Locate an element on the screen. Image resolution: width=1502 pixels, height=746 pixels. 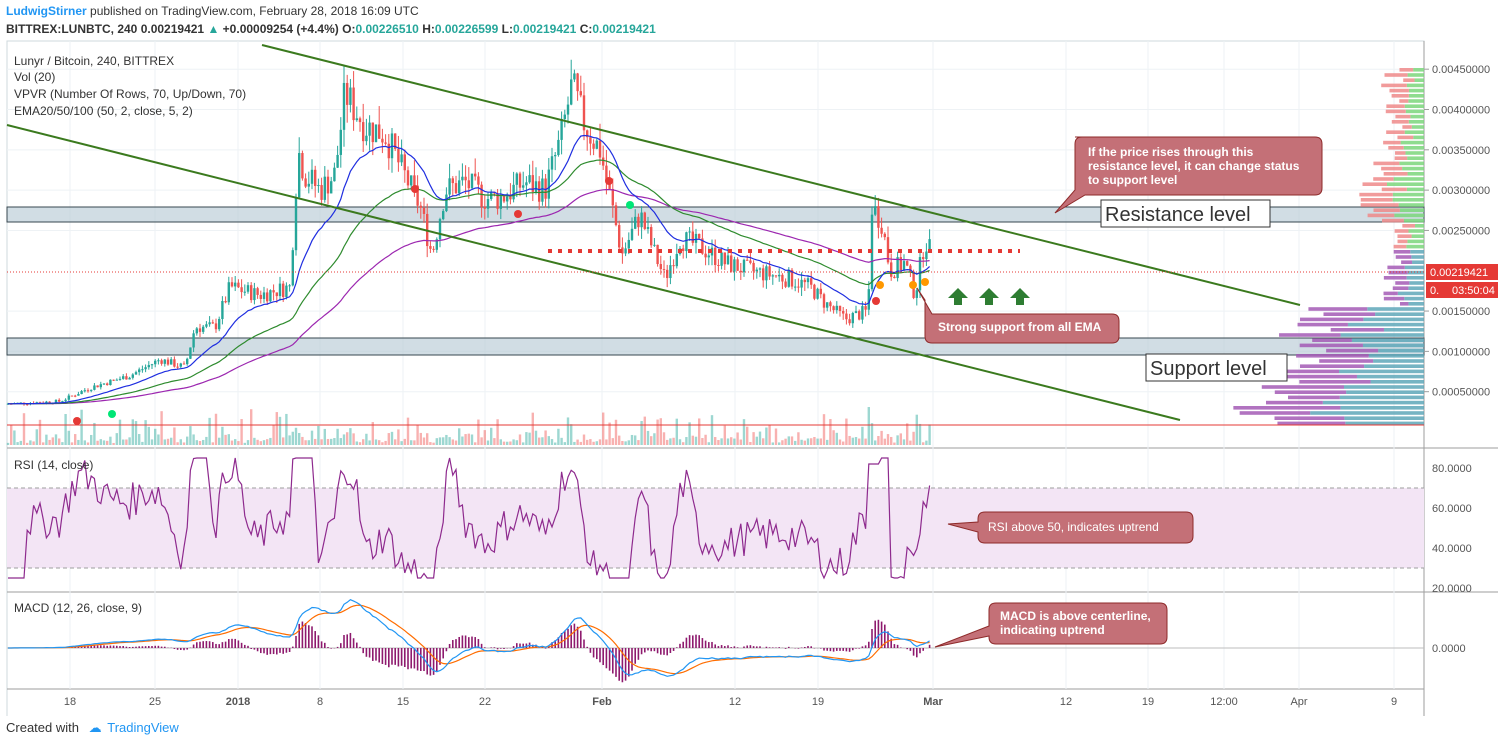
legend-ema: EMA20/50/100 (50, 2, close, 5, 2) is located at coordinates (103, 111).